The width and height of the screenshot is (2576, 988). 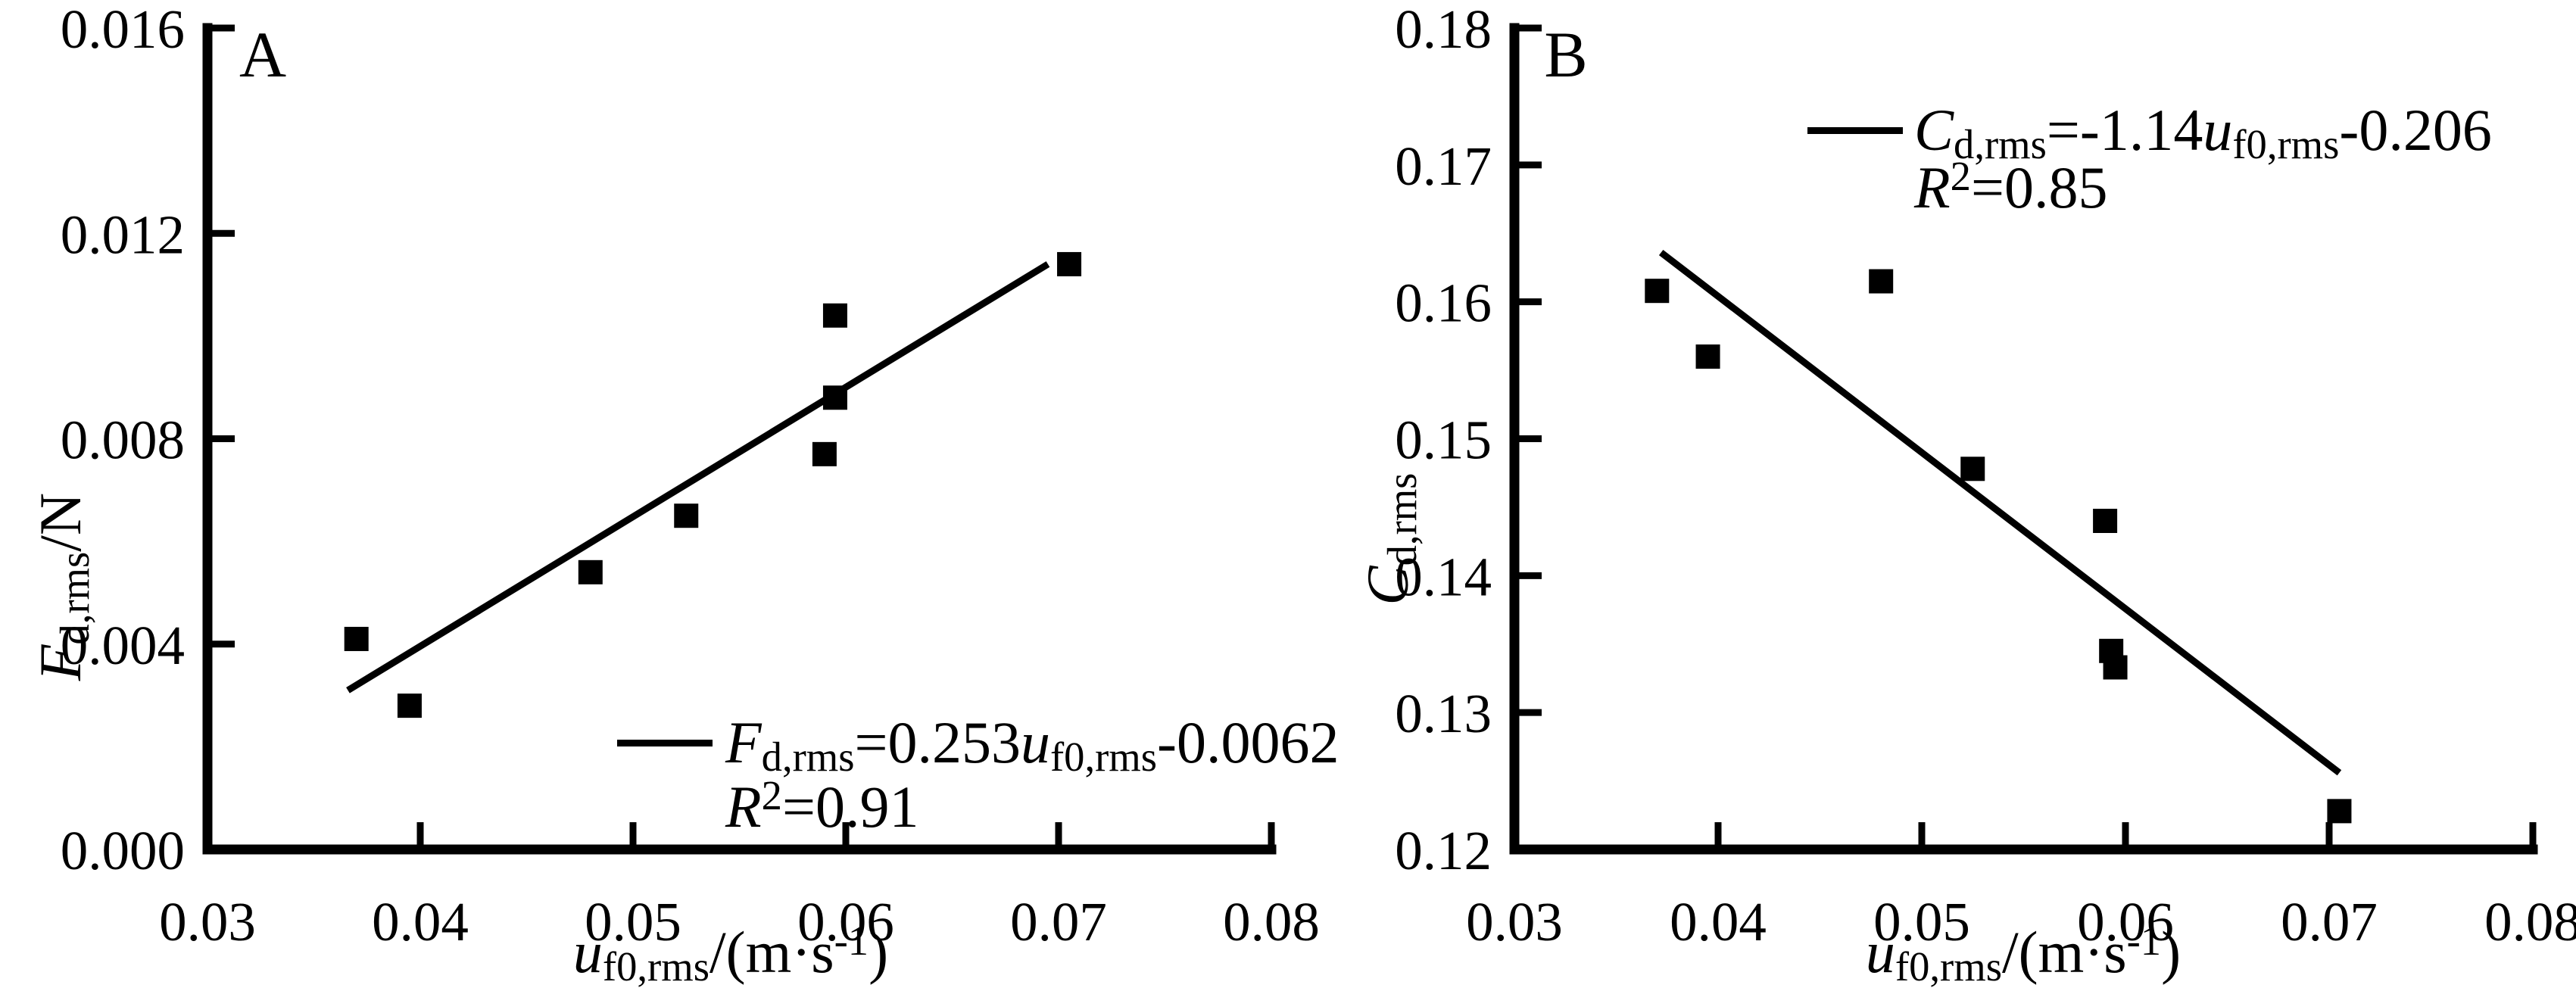 What do you see at coordinates (1921, 921) in the screenshot?
I see `x-tick-label-B: 0.05` at bounding box center [1921, 921].